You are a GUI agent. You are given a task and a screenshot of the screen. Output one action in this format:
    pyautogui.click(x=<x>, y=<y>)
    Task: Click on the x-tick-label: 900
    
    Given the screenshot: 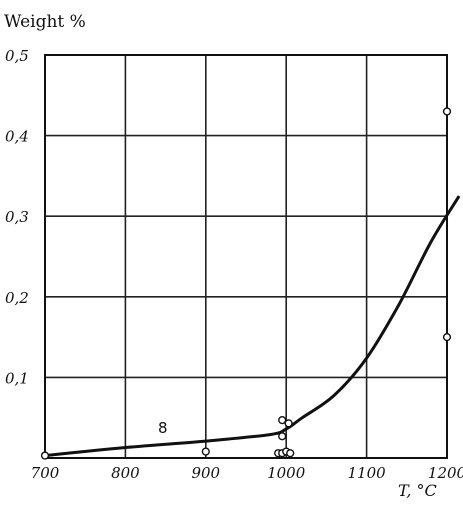 What is the action you would take?
    pyautogui.click(x=205, y=473)
    